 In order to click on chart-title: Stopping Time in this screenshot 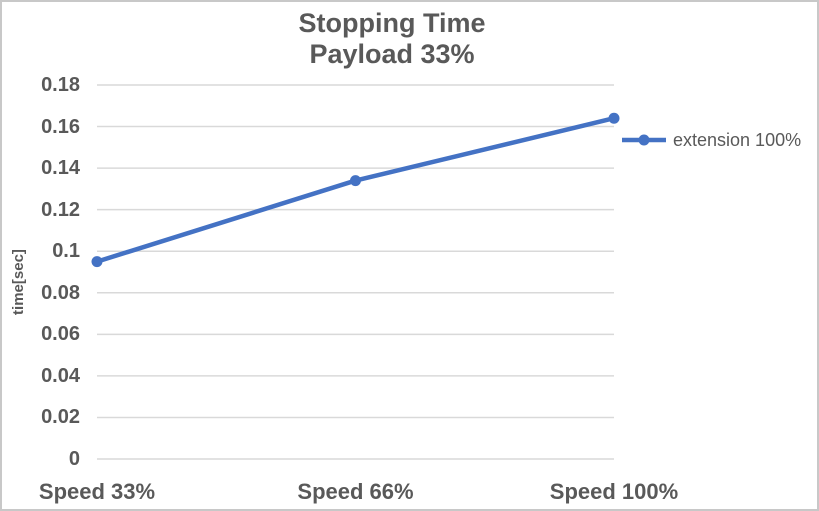, I will do `click(392, 23)`.